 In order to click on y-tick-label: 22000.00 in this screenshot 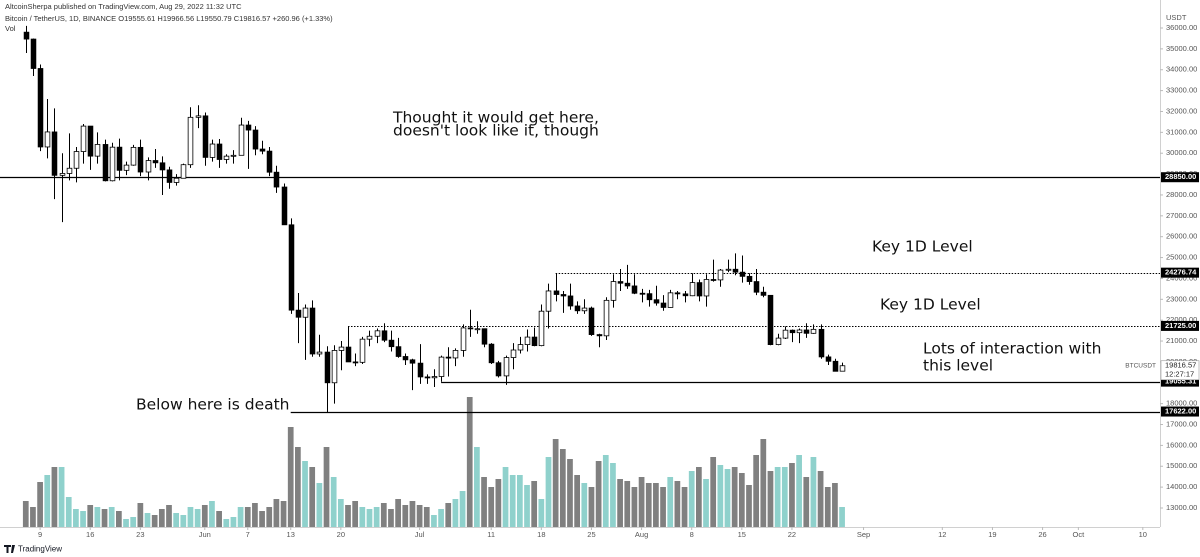, I will do `click(1181, 319)`.